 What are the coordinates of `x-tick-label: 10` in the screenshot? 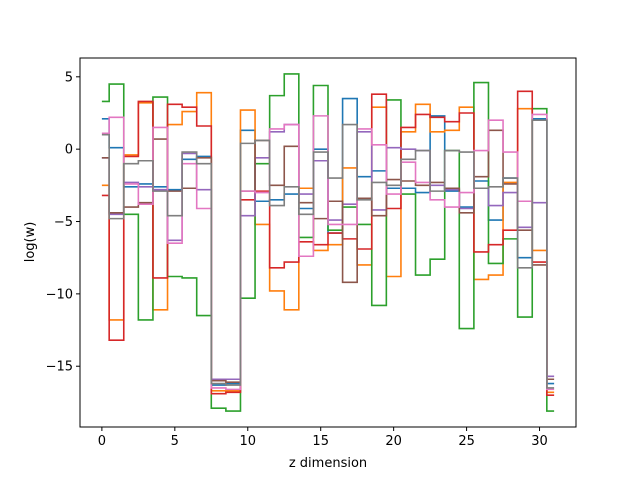 It's located at (247, 441).